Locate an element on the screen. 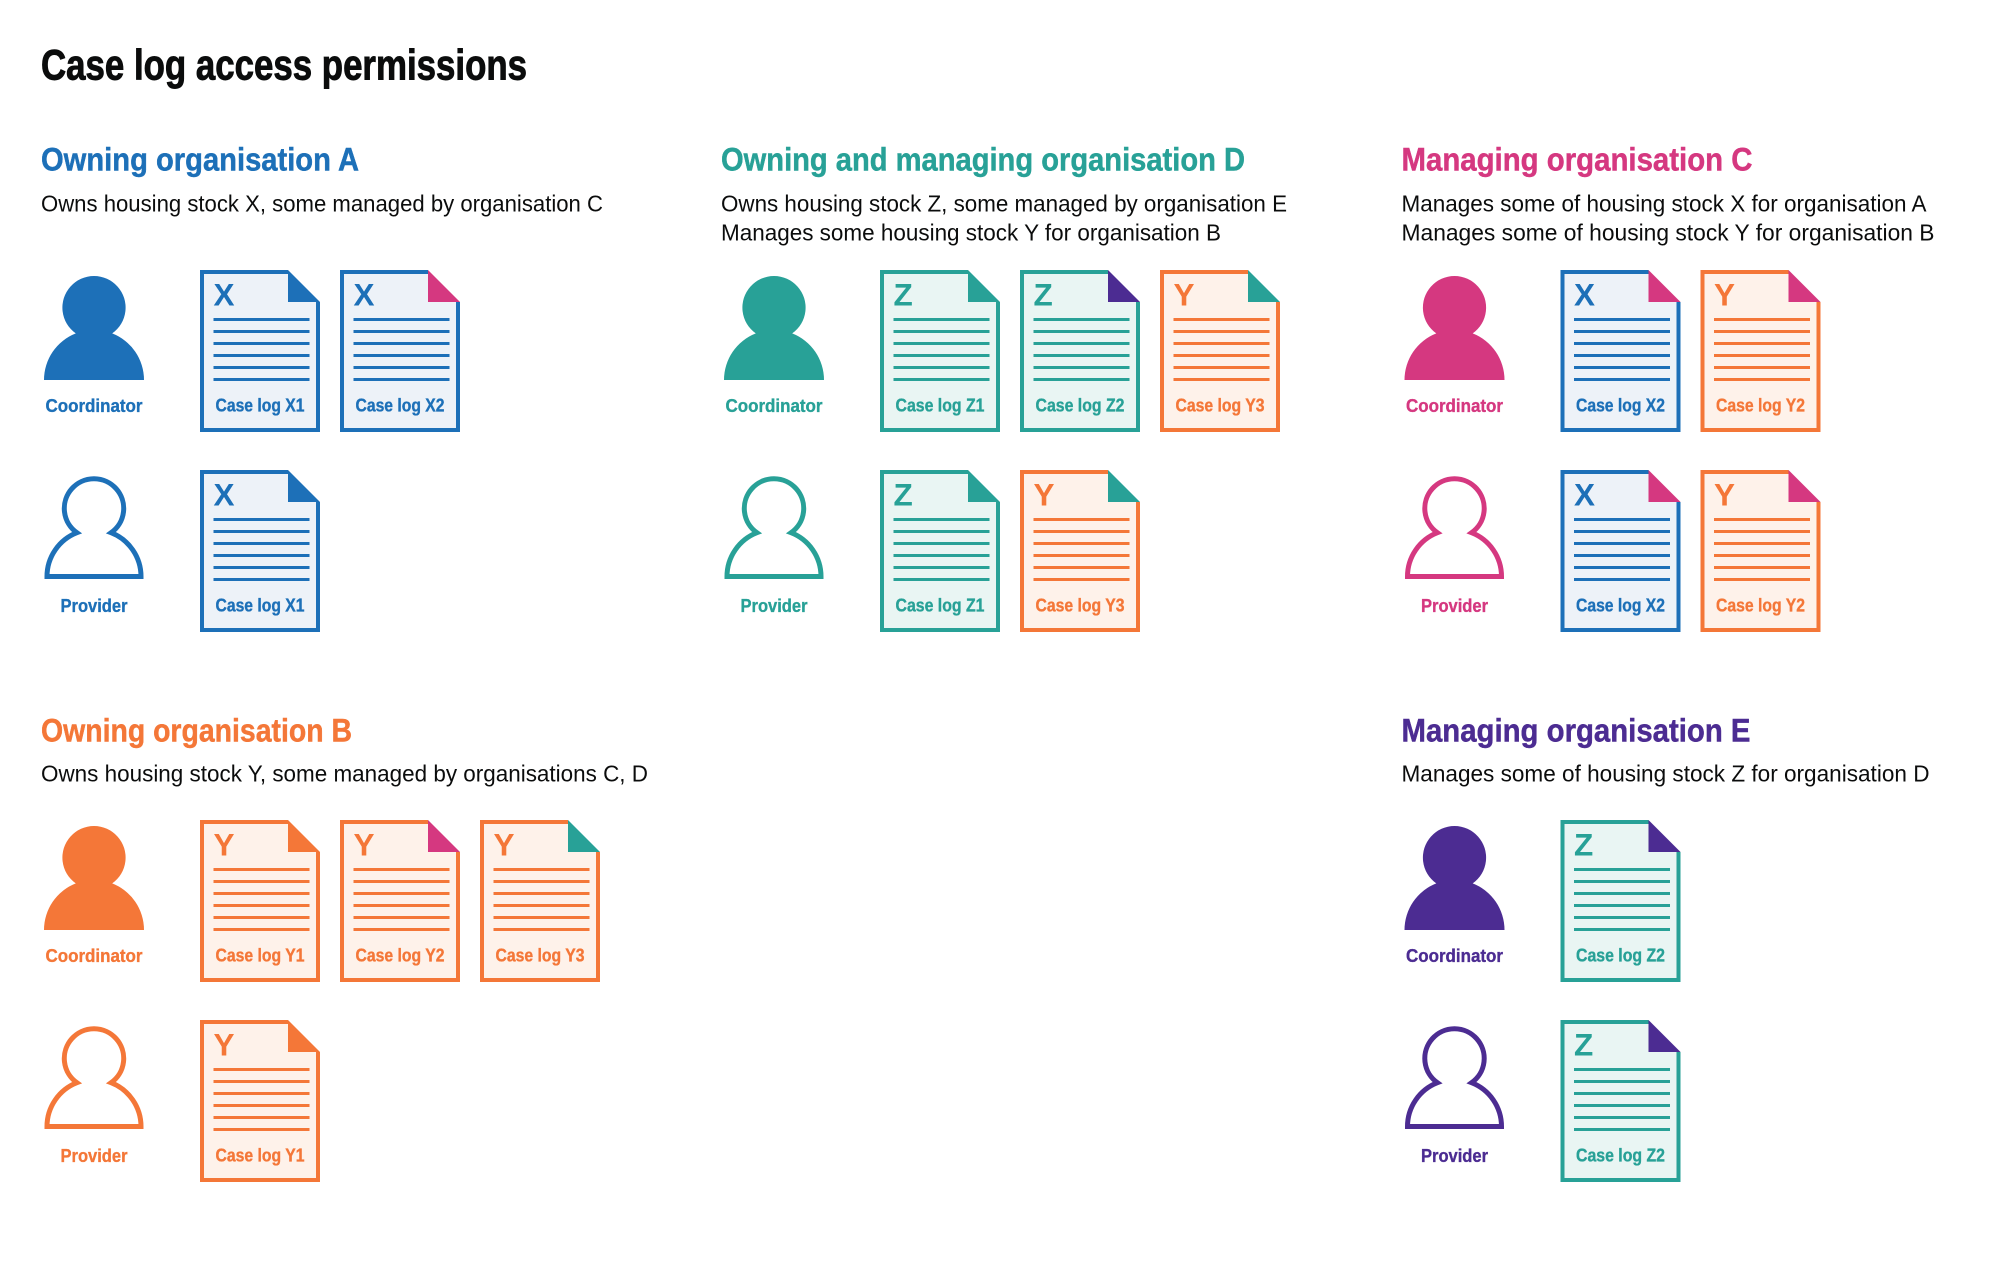 The width and height of the screenshot is (2000, 1280). svg-text: Case log access permissions is located at coordinates (284, 66).